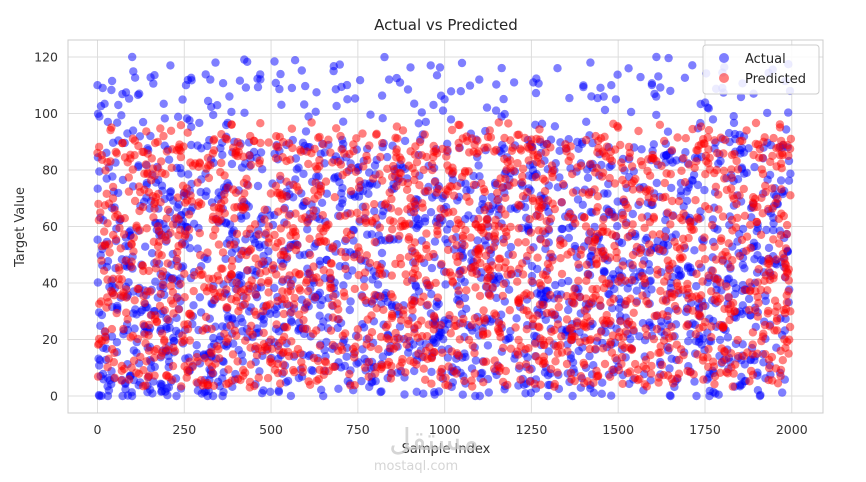 The height and width of the screenshot is (482, 866). Describe the element at coordinates (416, 466) in the screenshot. I see `watermark-latin: mostaql.com` at that location.